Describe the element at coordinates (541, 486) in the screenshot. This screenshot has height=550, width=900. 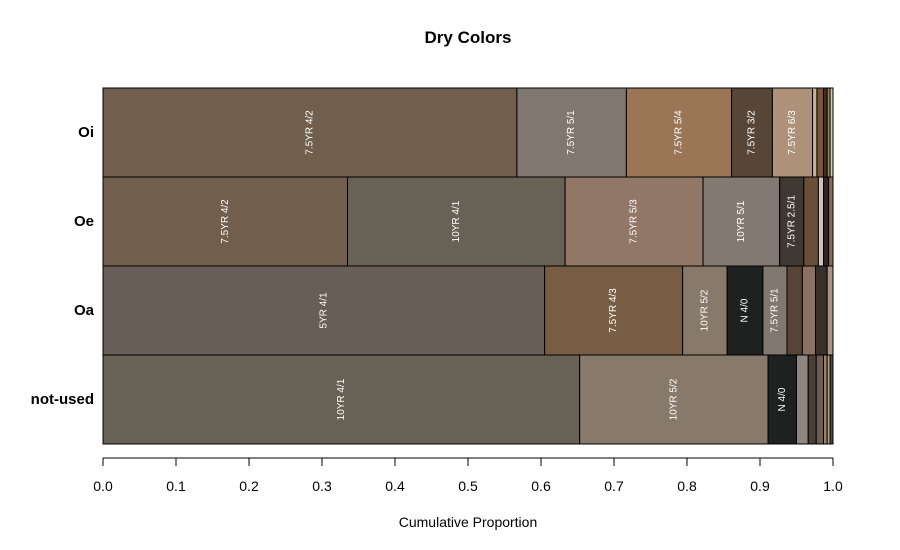
I see `x-tick-label: 0.6` at that location.